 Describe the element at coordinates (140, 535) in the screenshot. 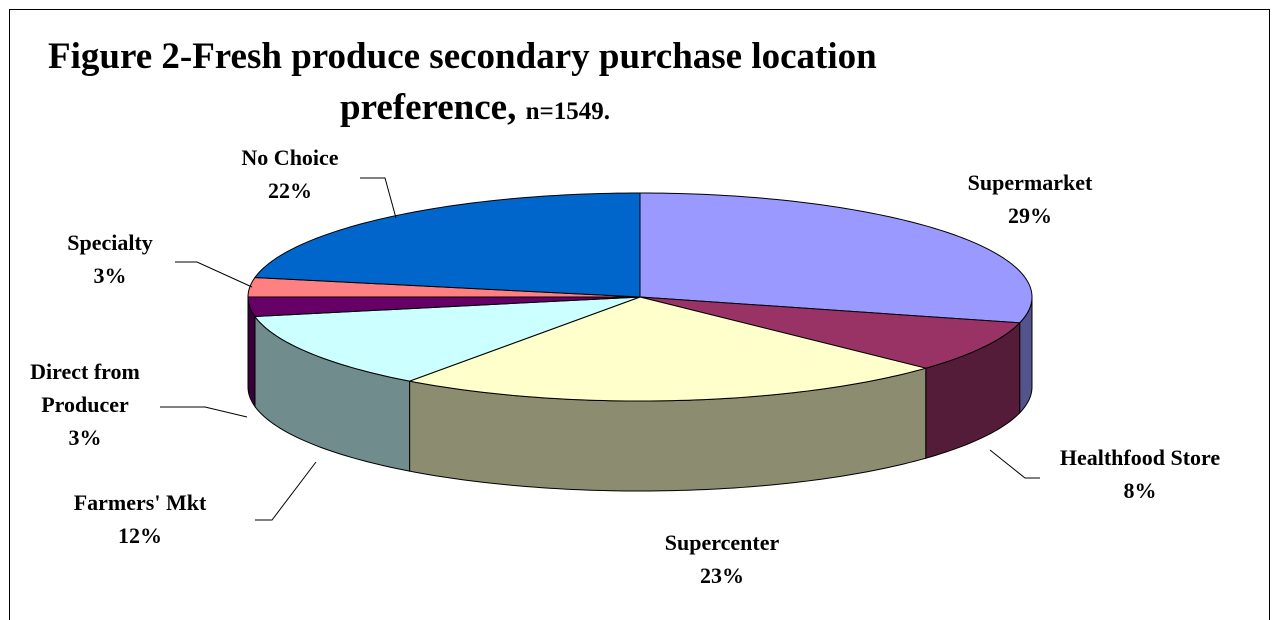

I see `value-label: 12%` at that location.